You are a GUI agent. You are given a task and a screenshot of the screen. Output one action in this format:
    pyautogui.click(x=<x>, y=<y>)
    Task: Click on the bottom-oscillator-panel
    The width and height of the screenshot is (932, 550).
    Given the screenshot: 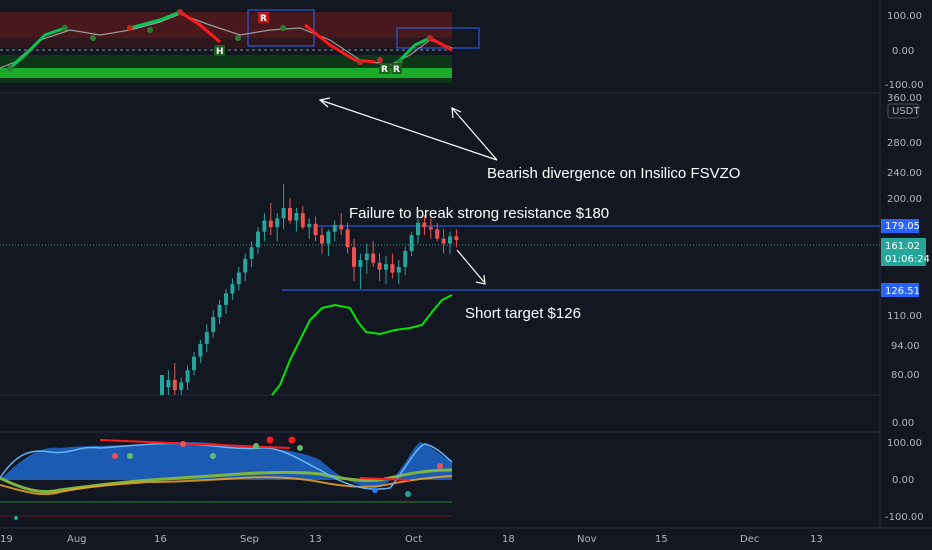 What is the action you would take?
    pyautogui.click(x=226, y=478)
    